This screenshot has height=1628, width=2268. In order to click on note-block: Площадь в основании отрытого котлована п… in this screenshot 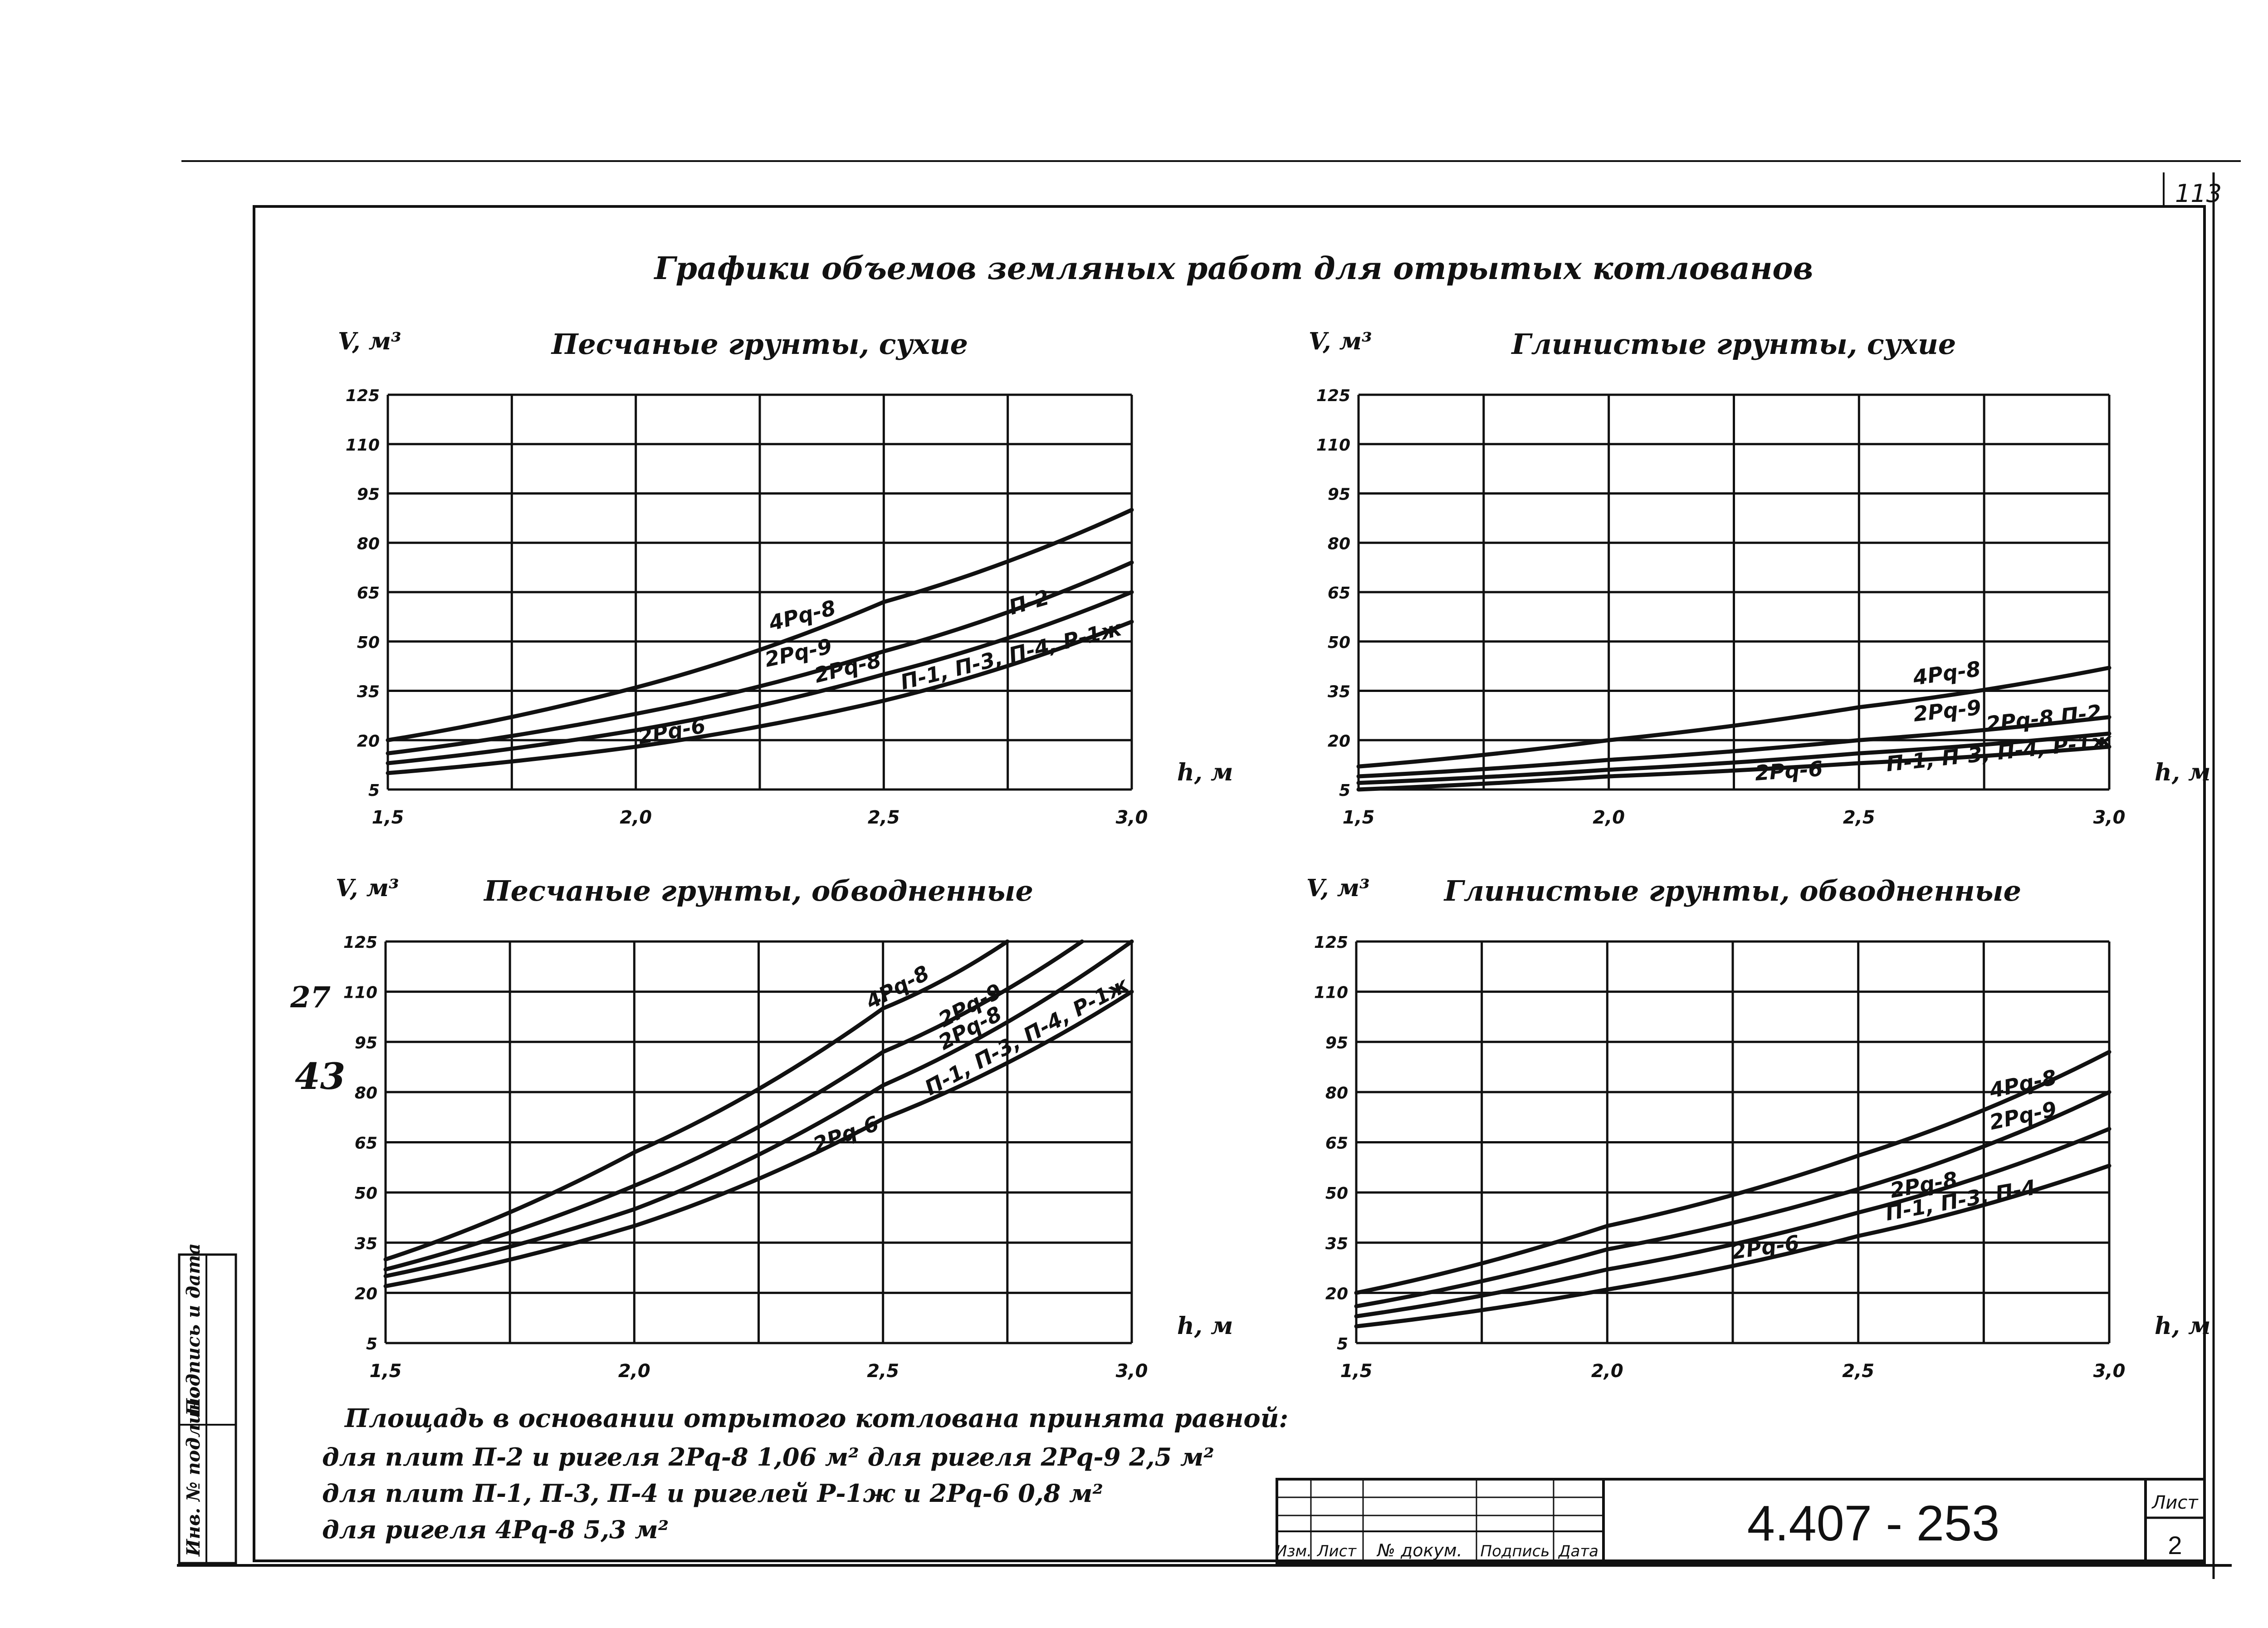, I will do `click(805, 1473)`.